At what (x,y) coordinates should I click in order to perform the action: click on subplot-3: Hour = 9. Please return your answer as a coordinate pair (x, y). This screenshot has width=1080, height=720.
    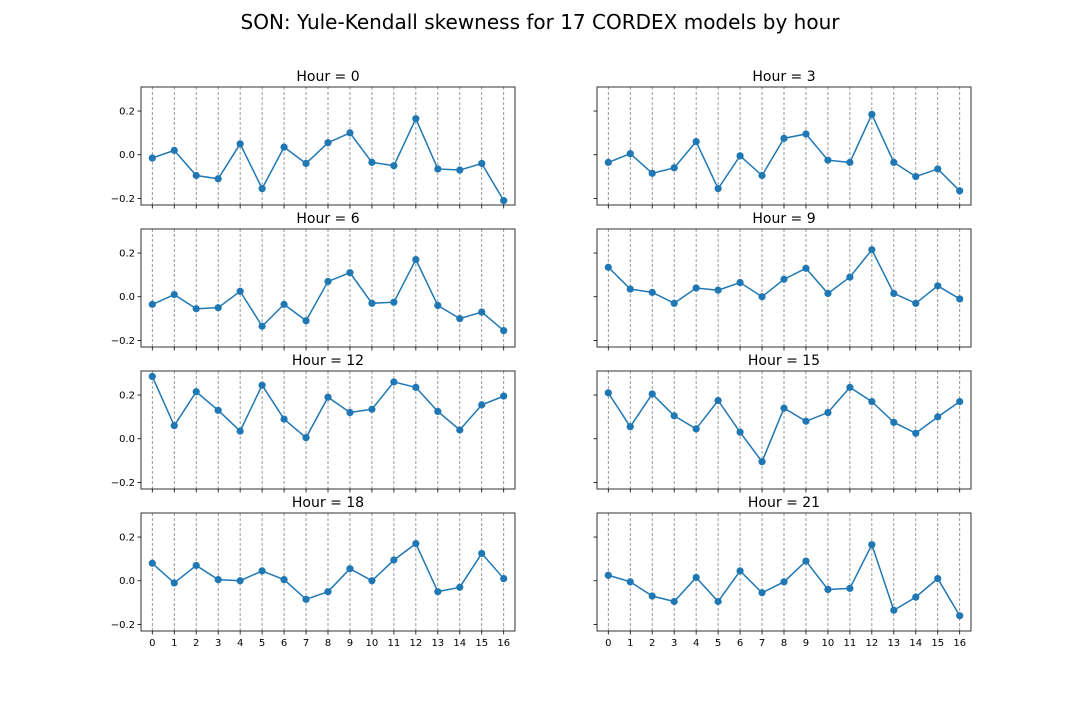
    Looking at the image, I should click on (782, 281).